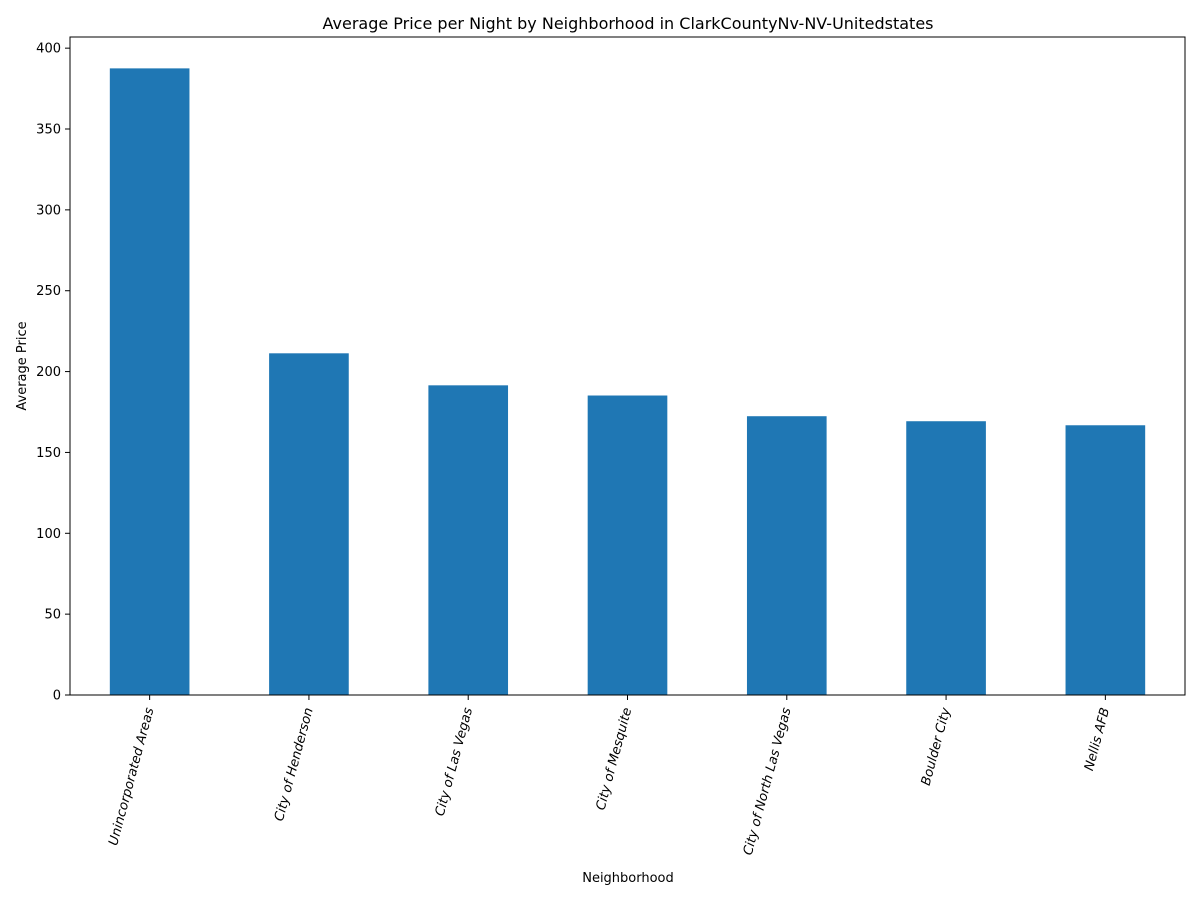  What do you see at coordinates (936, 746) in the screenshot?
I see `x-tick-label: Boulder City` at bounding box center [936, 746].